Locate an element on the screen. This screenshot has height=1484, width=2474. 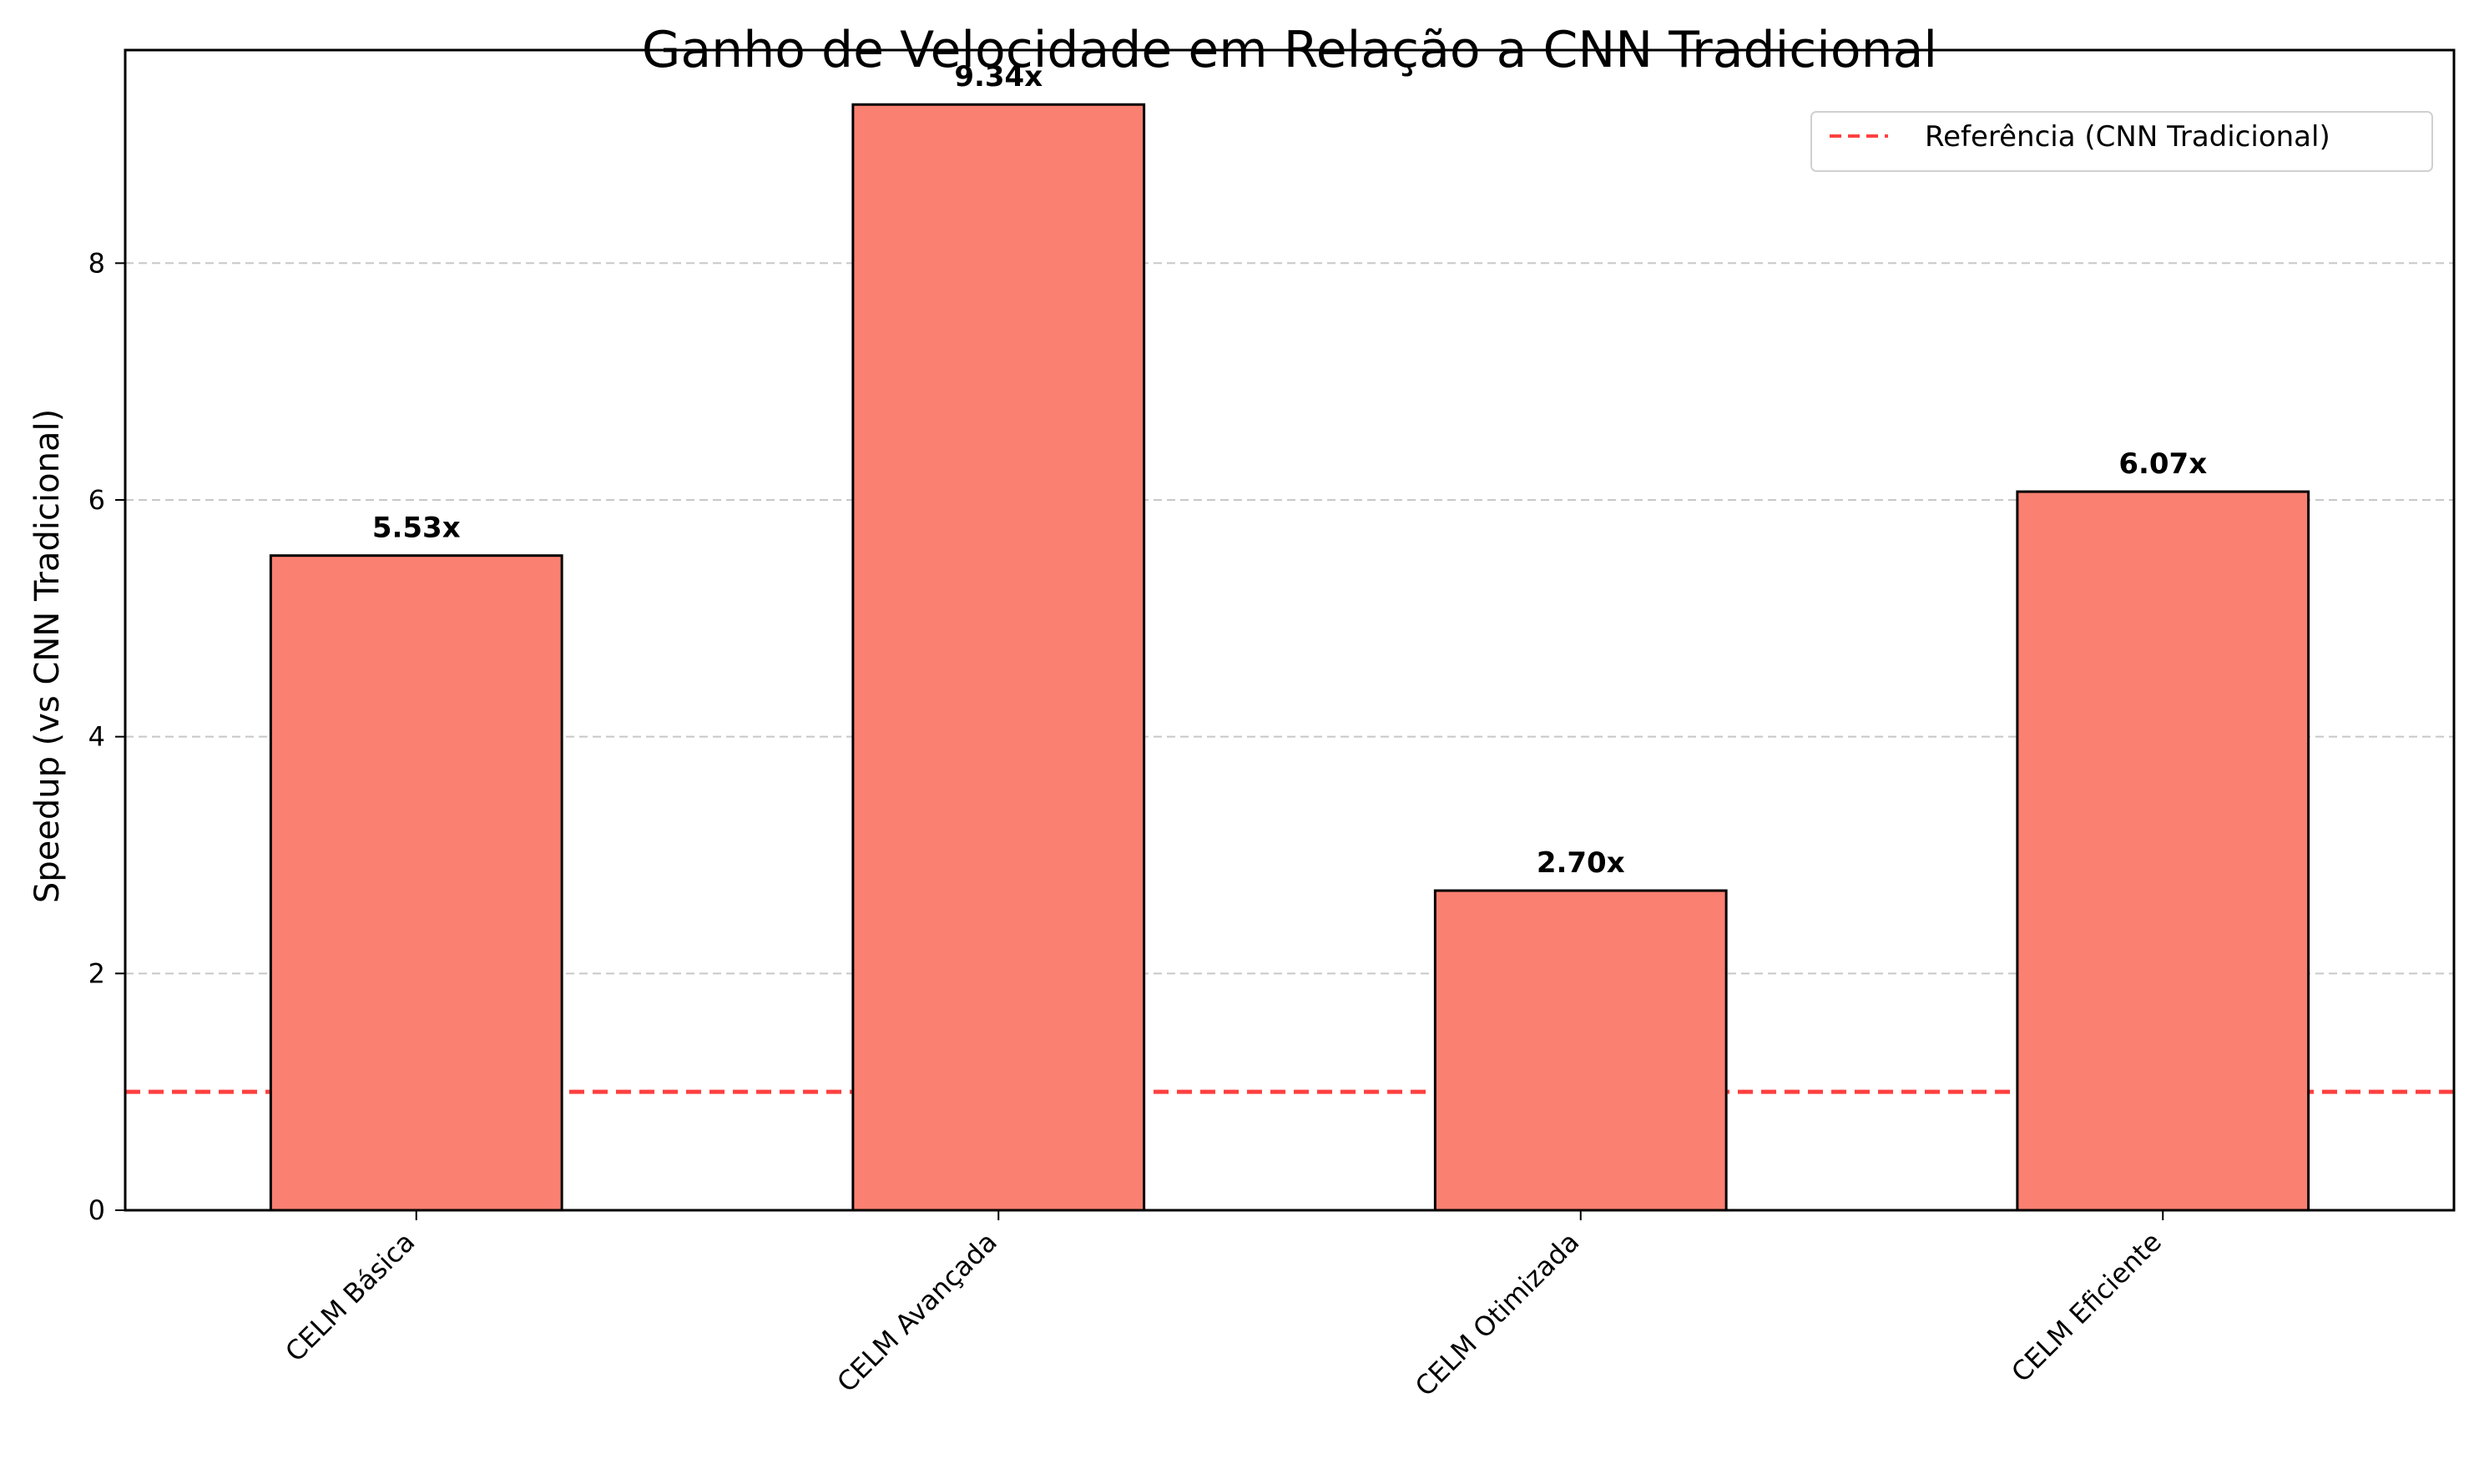
legend: Referência (CNN Tradicional) is located at coordinates (2121, 141).